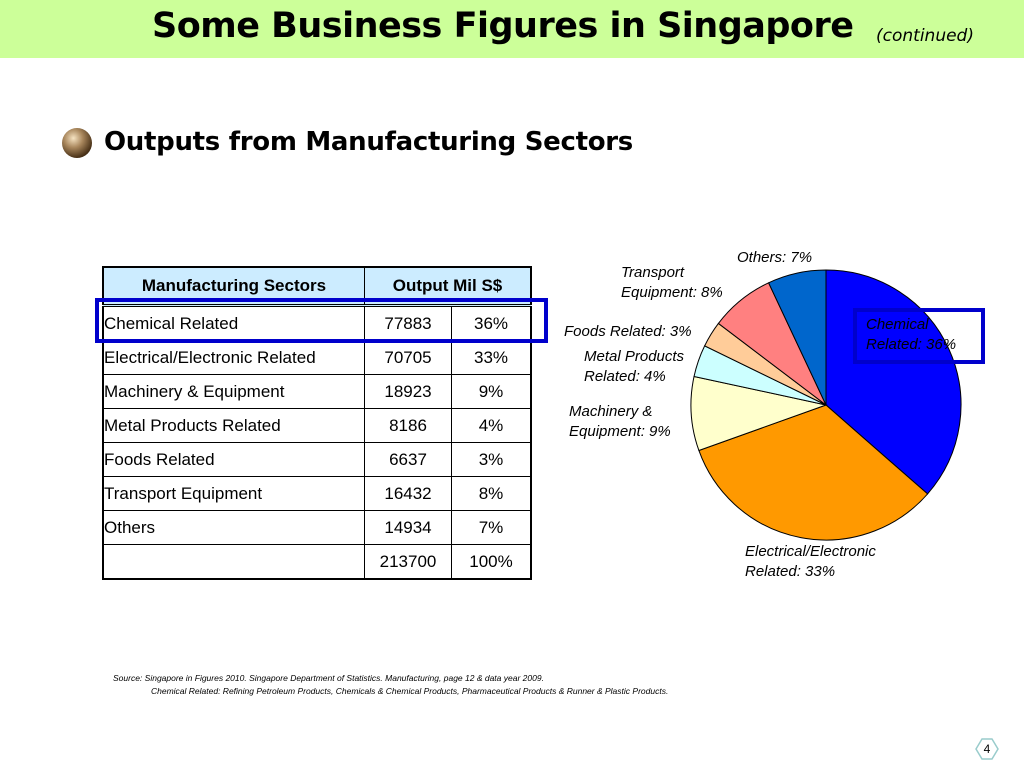  I want to click on table-total-row: 213700 100%, so click(317, 562).